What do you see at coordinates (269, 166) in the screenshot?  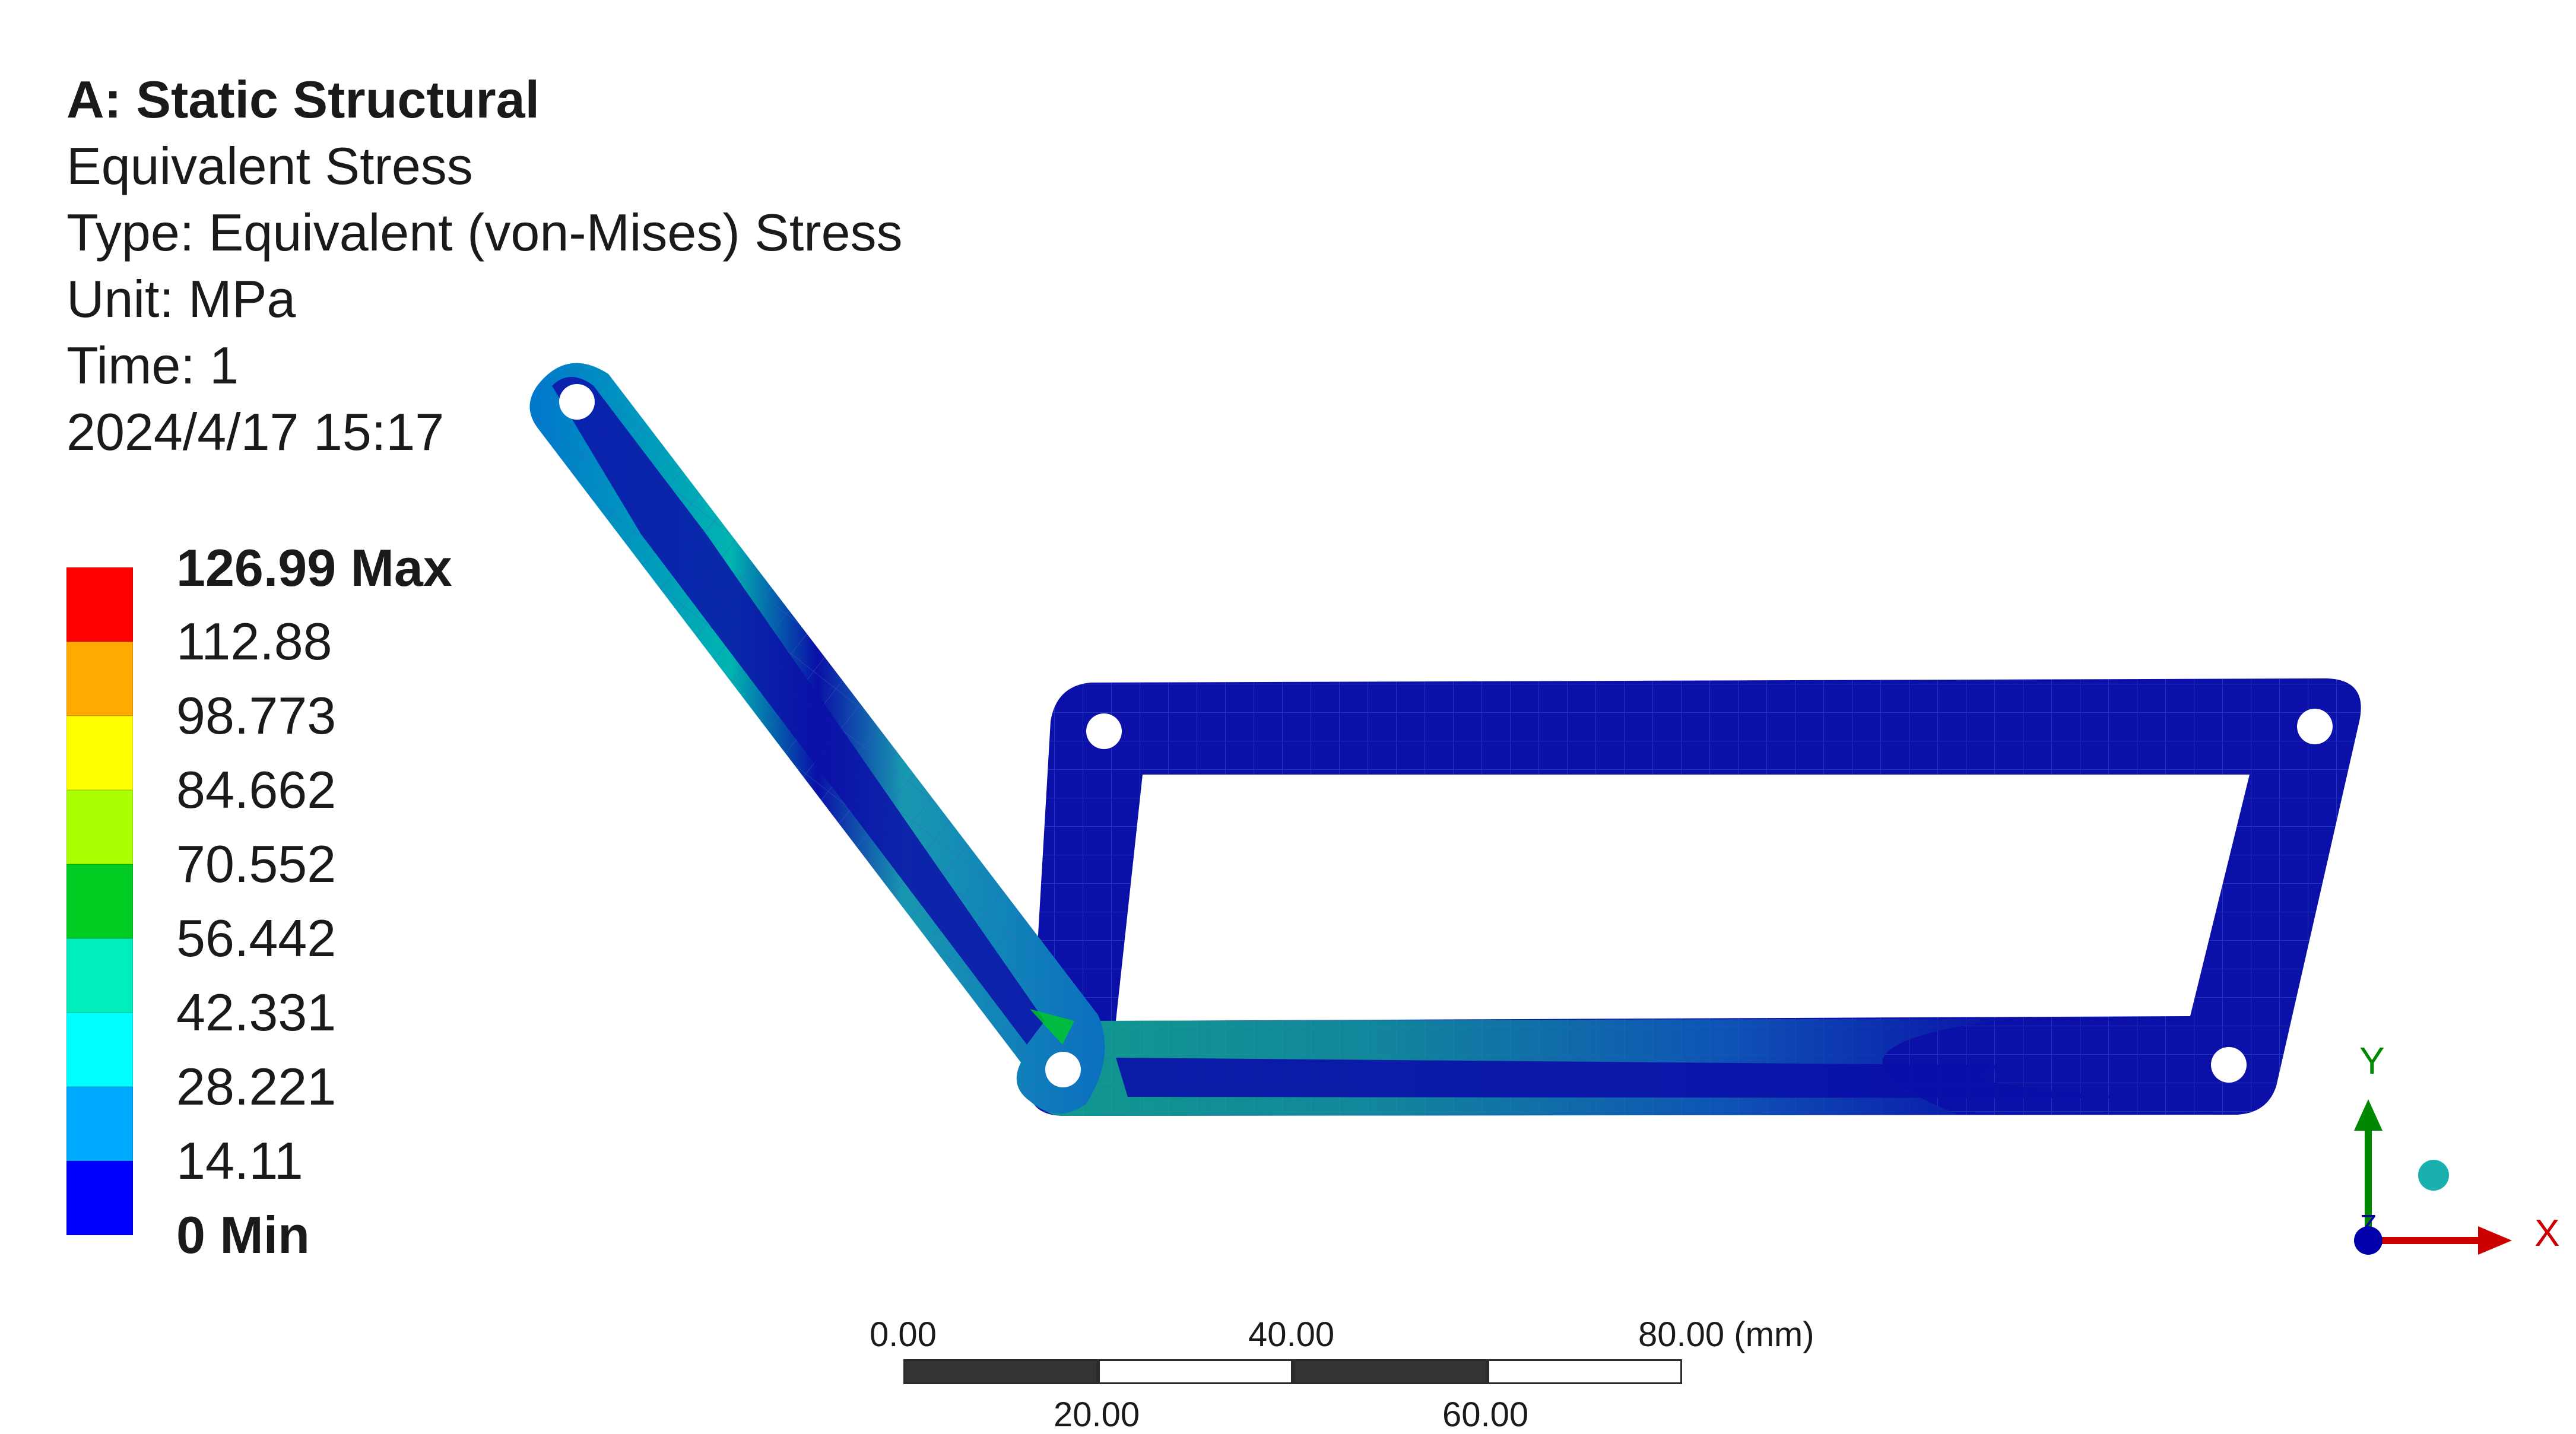 I see `result-name: Equivalent Stress` at bounding box center [269, 166].